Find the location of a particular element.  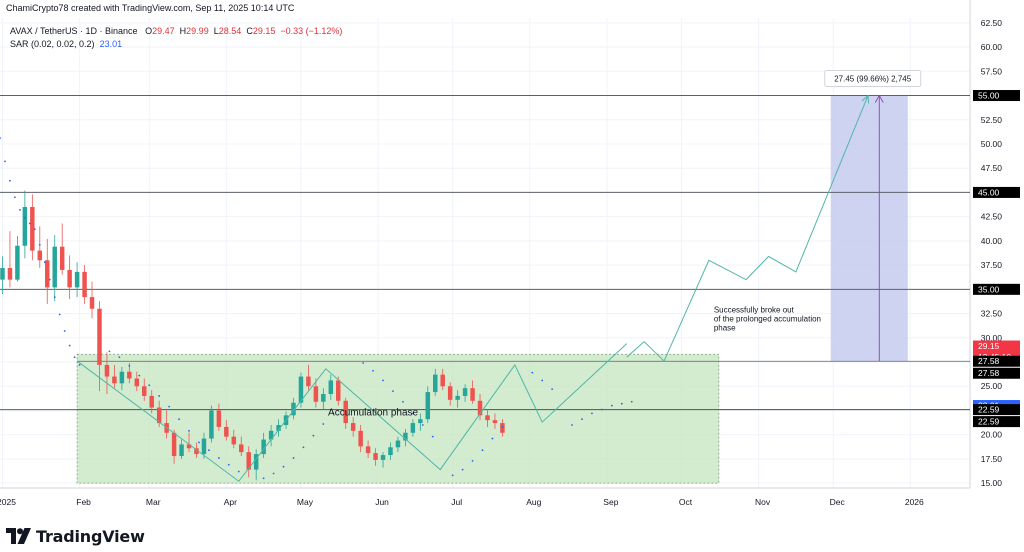

price-tick-label: 25.00 is located at coordinates (992, 386).